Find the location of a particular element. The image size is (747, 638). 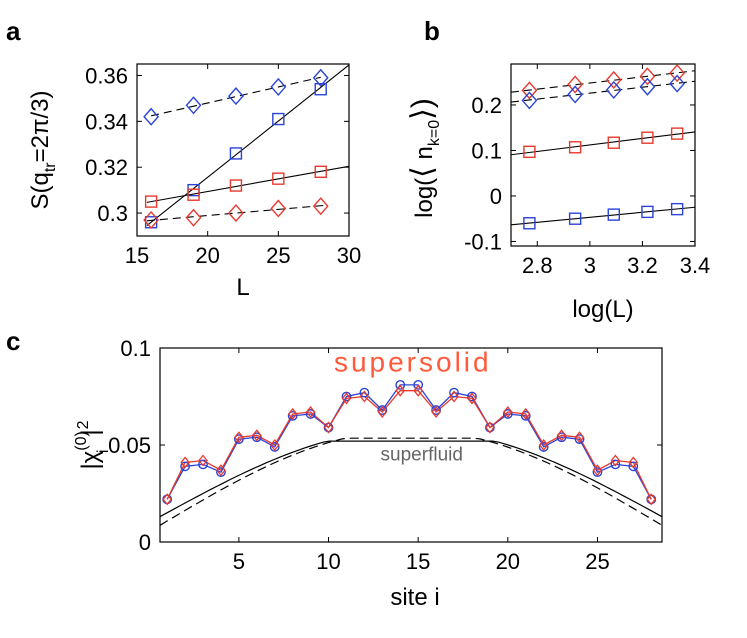

panel-b-blue-diamond-fit-line is located at coordinates (603, 91).